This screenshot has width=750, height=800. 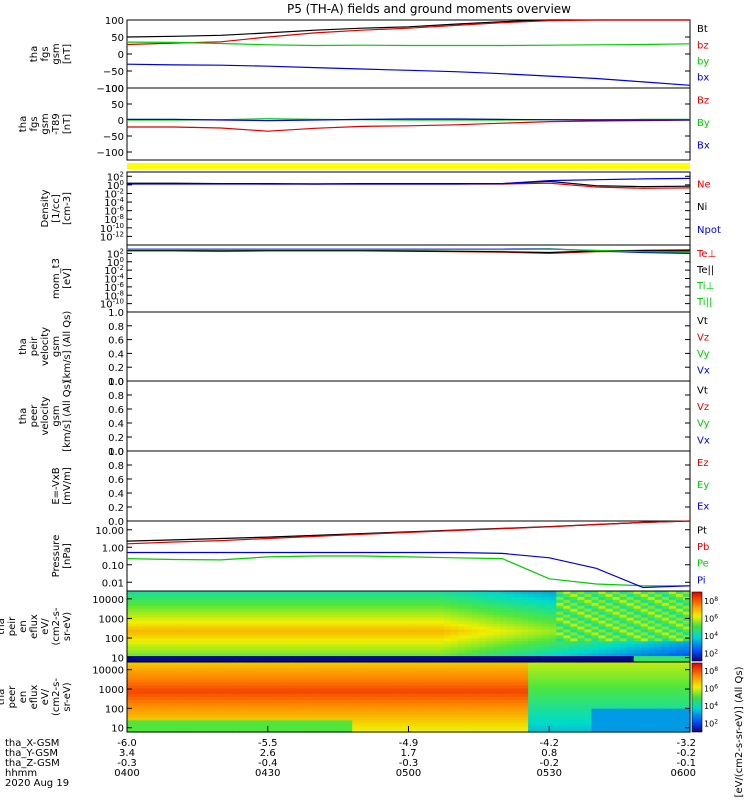 What do you see at coordinates (409, 763) in the screenshot?
I see `x-axis-value: -0.3` at bounding box center [409, 763].